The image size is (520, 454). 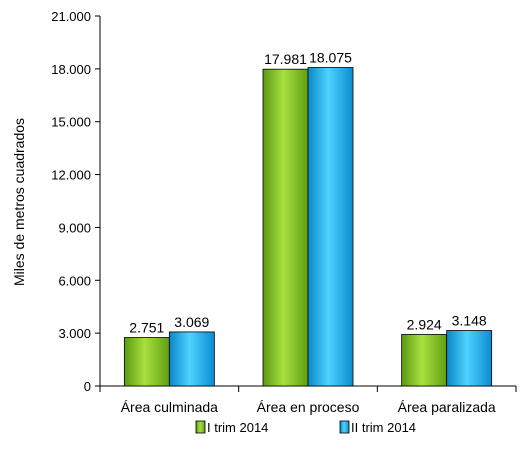 What do you see at coordinates (74, 227) in the screenshot?
I see `y-tick-label: 9.000` at bounding box center [74, 227].